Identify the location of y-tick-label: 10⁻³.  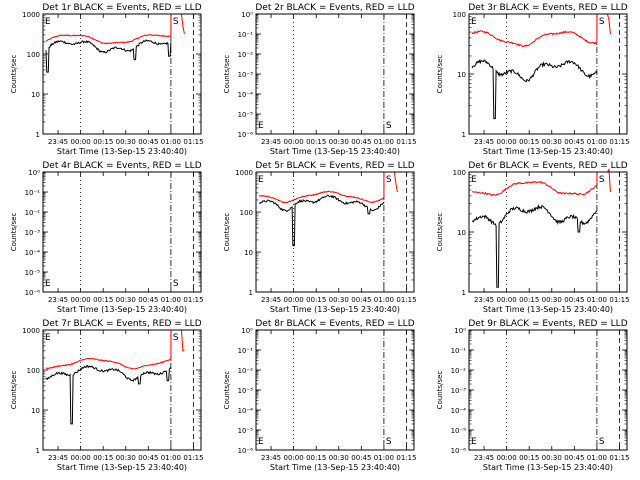
(459, 391).